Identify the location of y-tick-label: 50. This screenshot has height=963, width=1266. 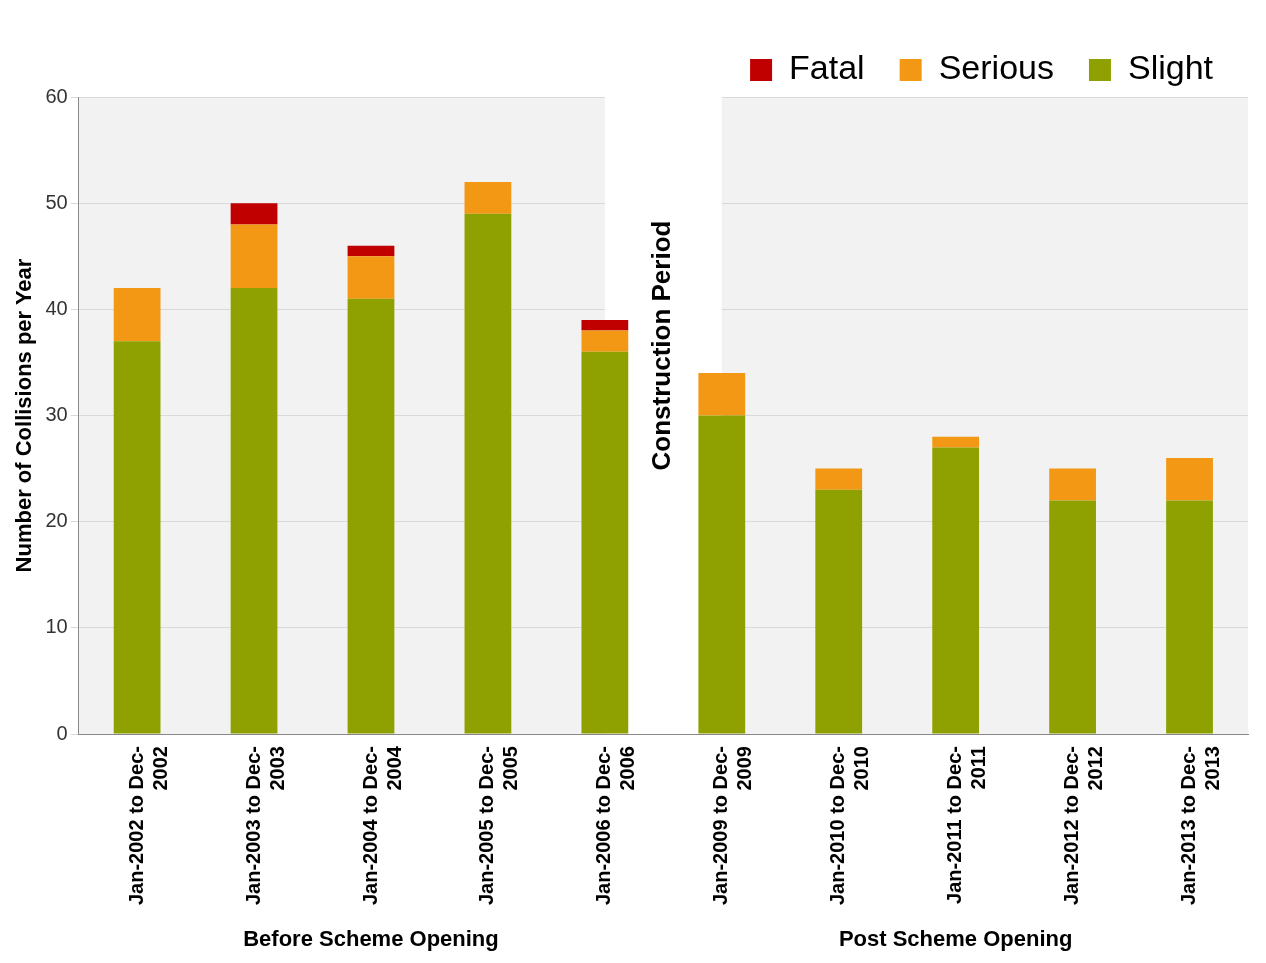
(56, 201).